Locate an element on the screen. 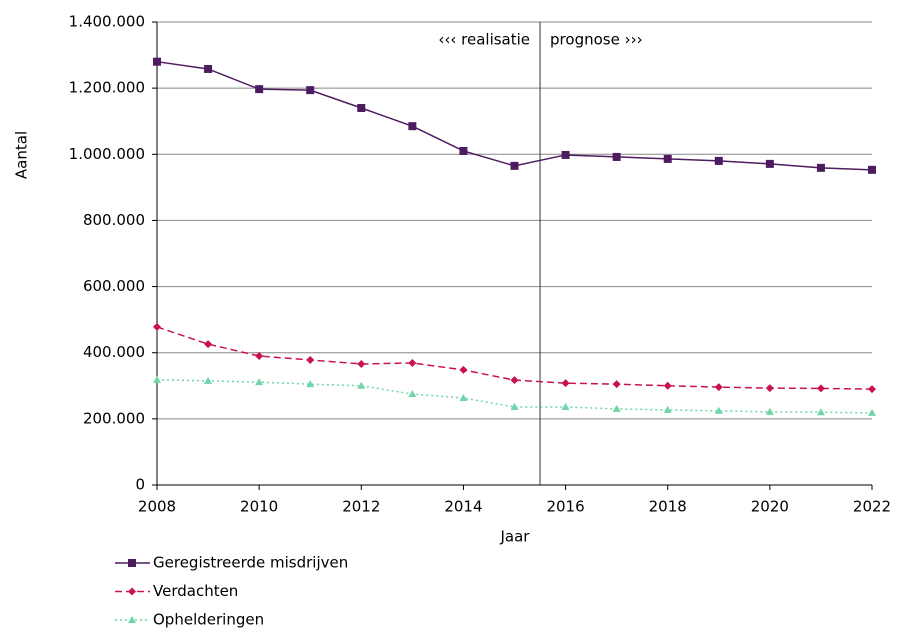  x-tick-label: 2010 is located at coordinates (259, 507).